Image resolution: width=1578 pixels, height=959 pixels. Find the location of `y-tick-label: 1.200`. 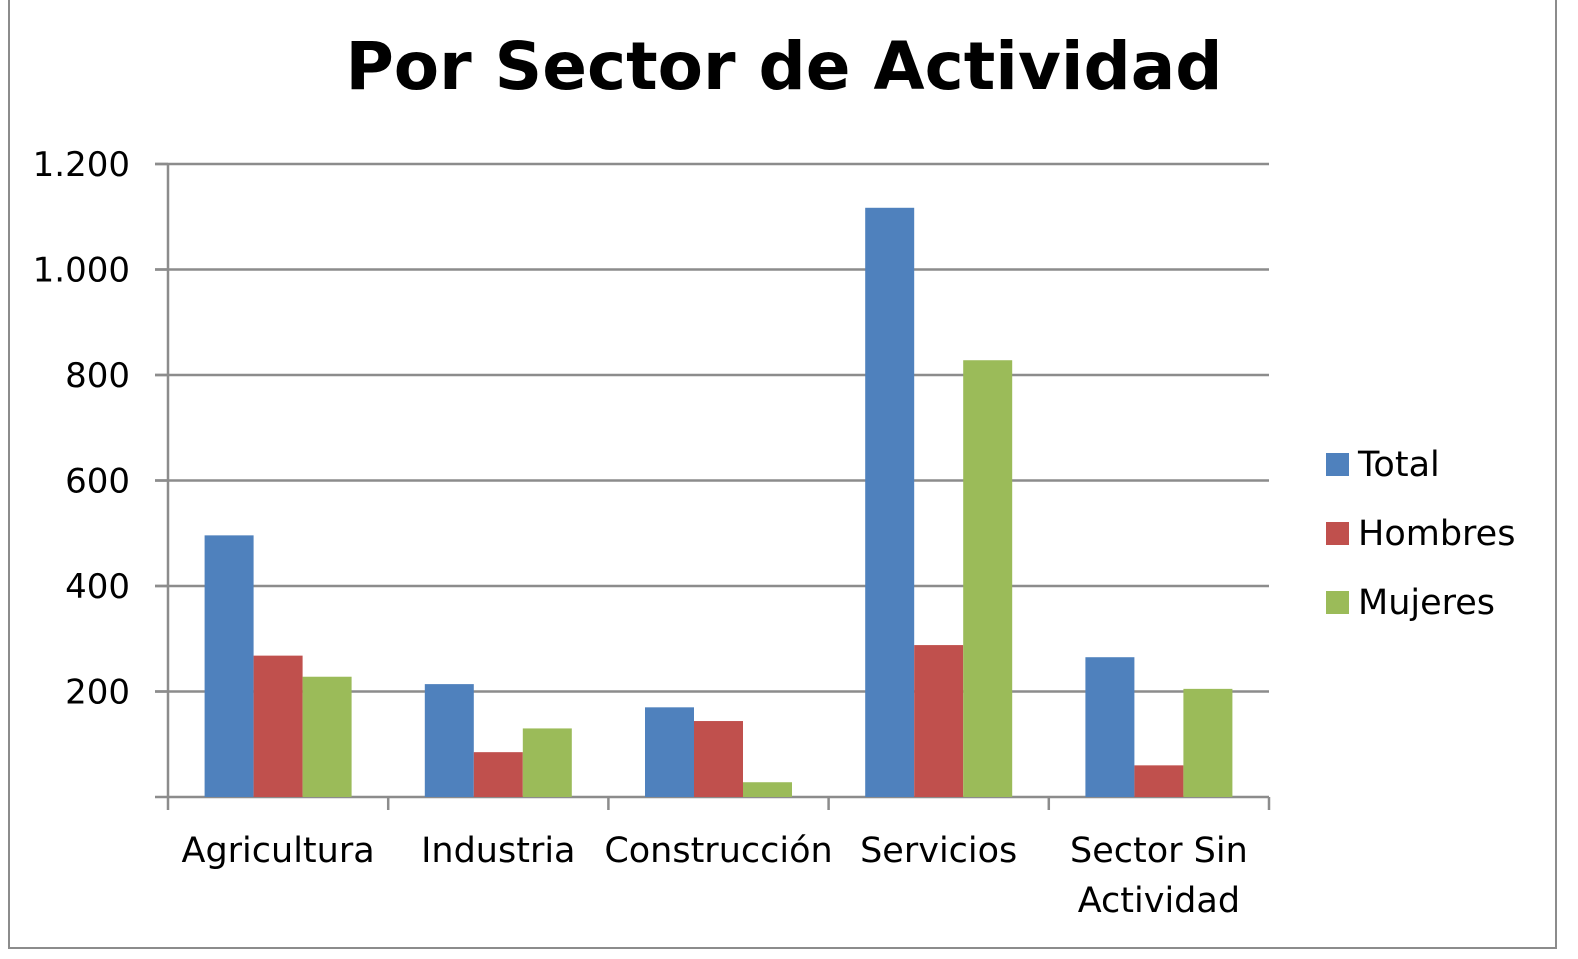

y-tick-label: 1.200 is located at coordinates (81, 165).